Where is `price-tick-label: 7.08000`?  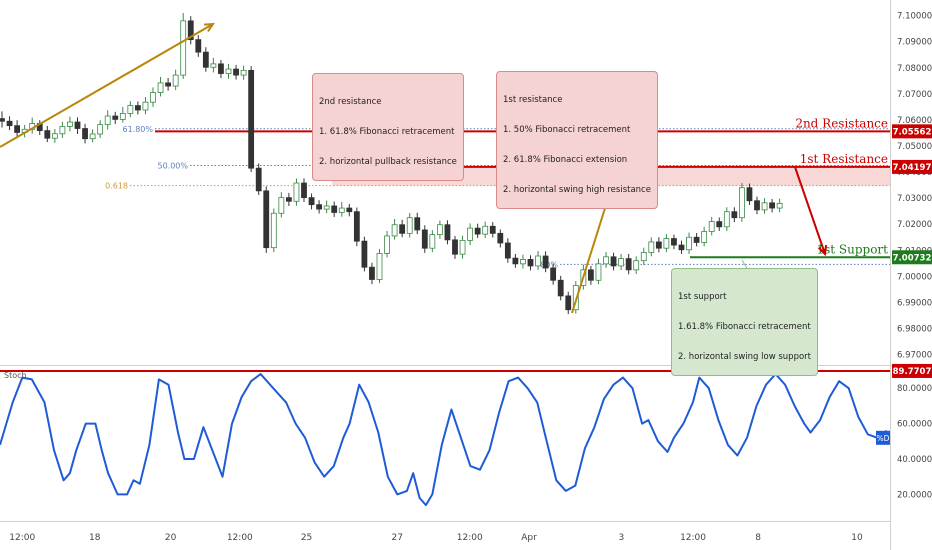 price-tick-label: 7.08000 is located at coordinates (914, 69).